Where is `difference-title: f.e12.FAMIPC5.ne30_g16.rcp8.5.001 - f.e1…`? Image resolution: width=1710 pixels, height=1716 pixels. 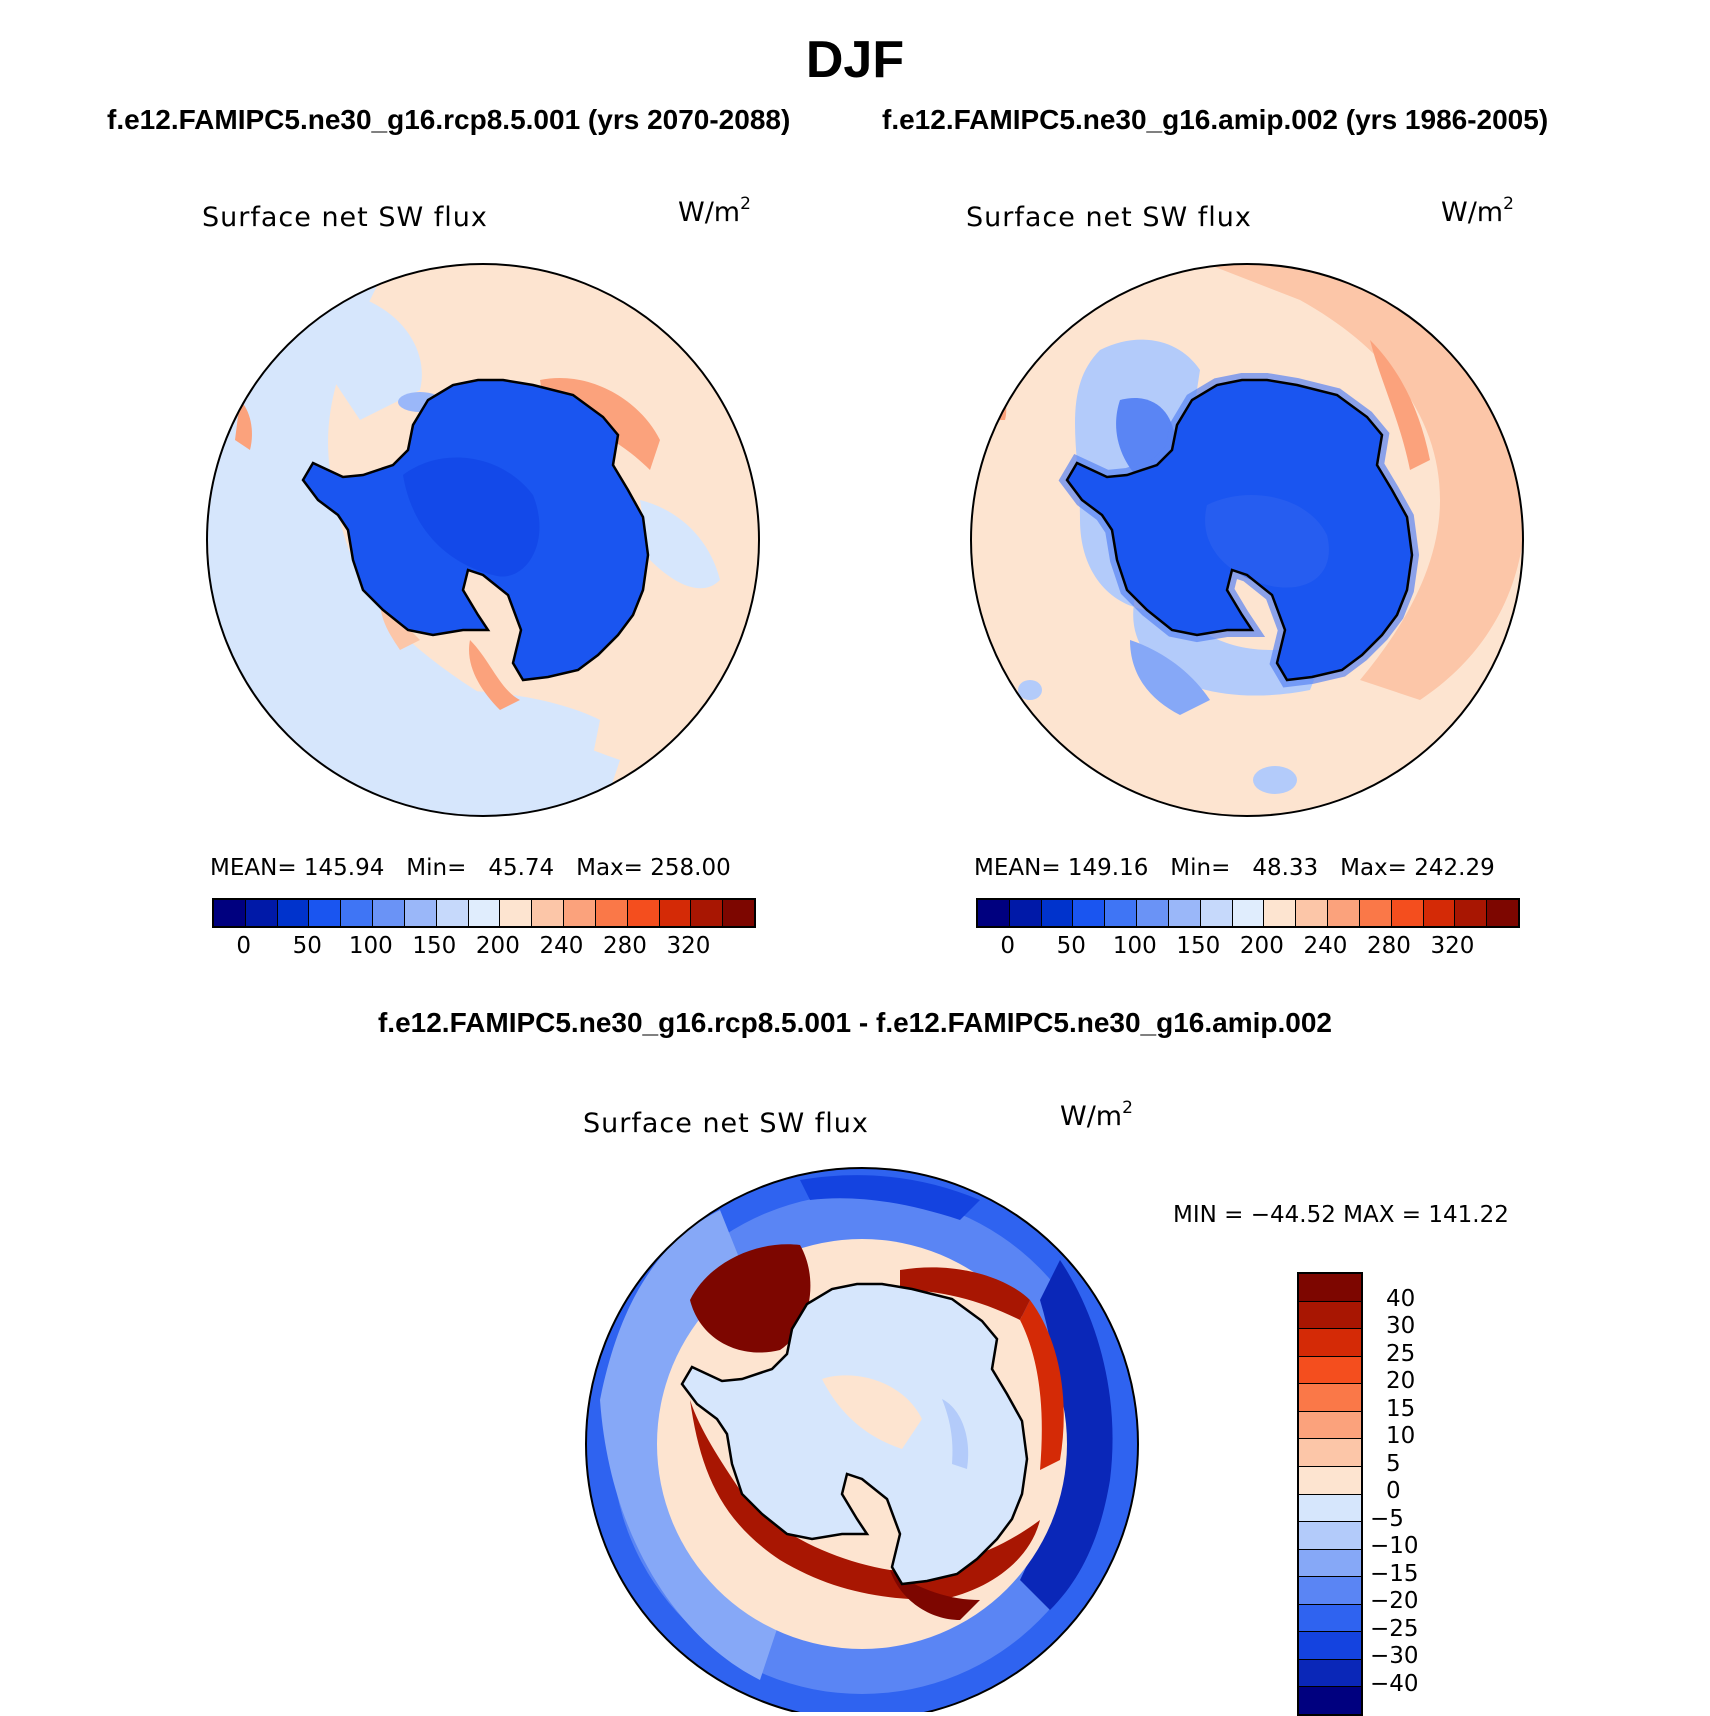
difference-title: f.e12.FAMIPC5.ne30_g16.rcp8.5.001 - f.e1… is located at coordinates (855, 1022).